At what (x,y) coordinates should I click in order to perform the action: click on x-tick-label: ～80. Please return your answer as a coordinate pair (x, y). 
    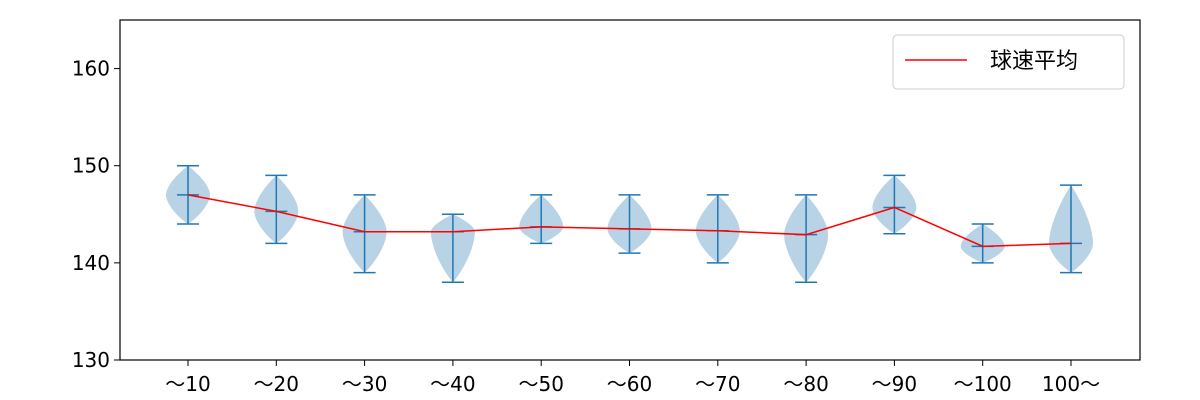
    Looking at the image, I should click on (805, 384).